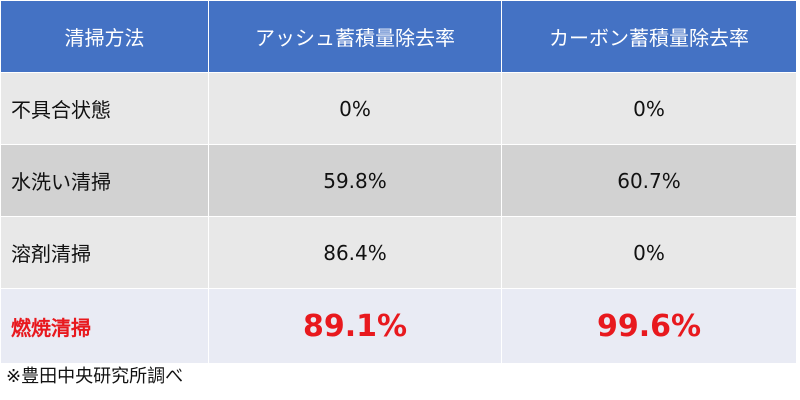 The width and height of the screenshot is (800, 400). What do you see at coordinates (104, 326) in the screenshot?
I see `method-cell: 燃焼清掃` at bounding box center [104, 326].